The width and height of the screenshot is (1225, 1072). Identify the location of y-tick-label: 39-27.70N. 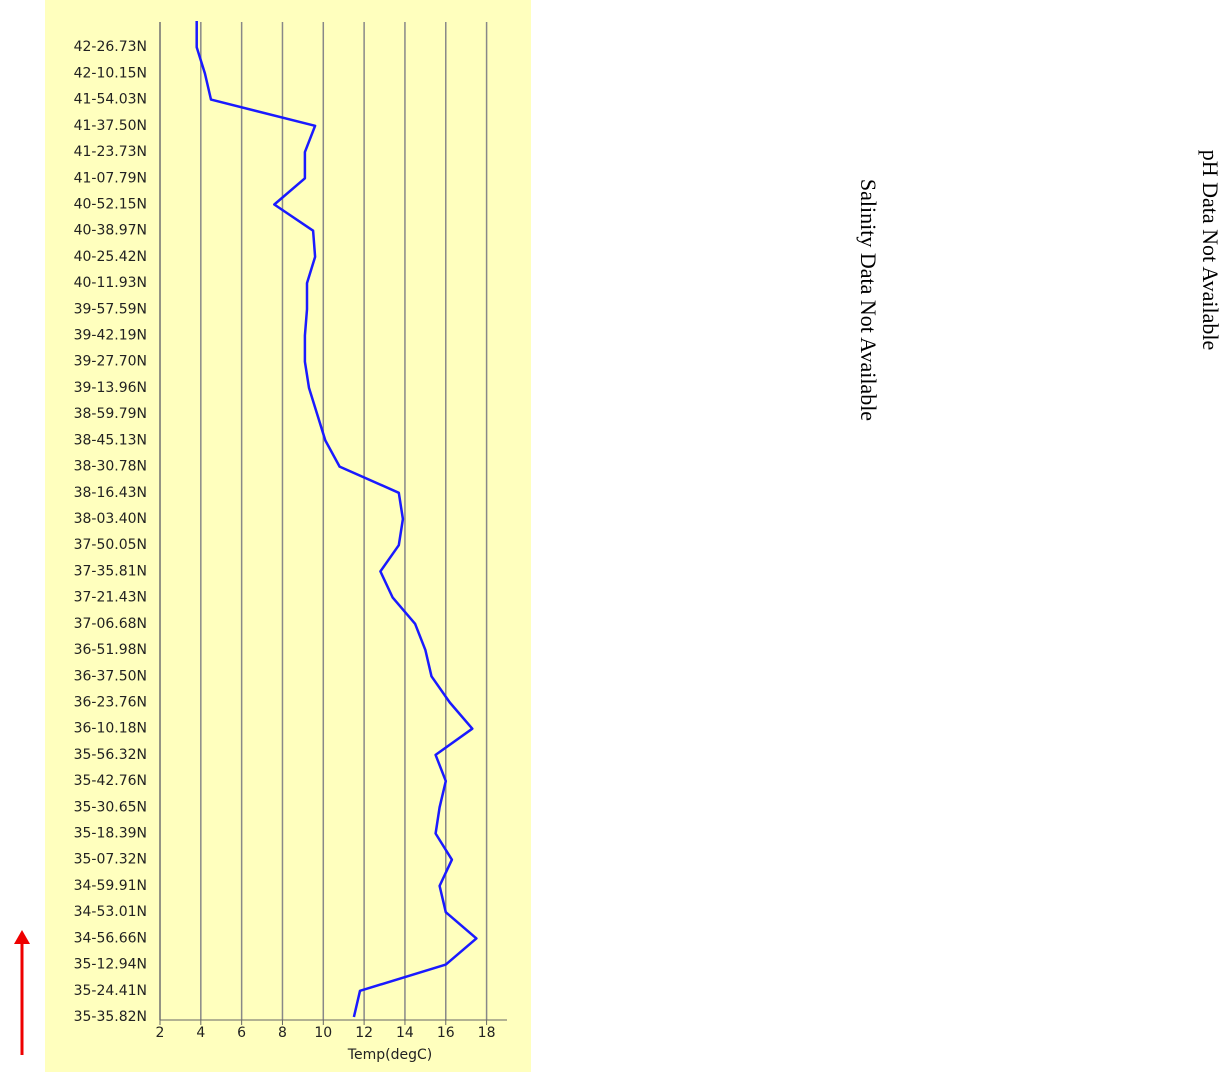
(110, 362).